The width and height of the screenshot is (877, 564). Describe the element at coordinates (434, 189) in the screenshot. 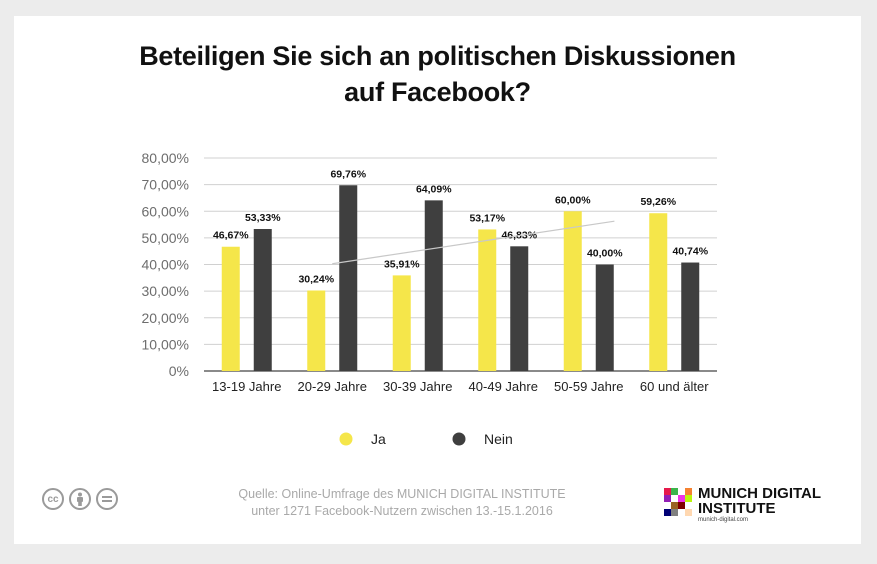

I see `data-label: 64,09%` at that location.